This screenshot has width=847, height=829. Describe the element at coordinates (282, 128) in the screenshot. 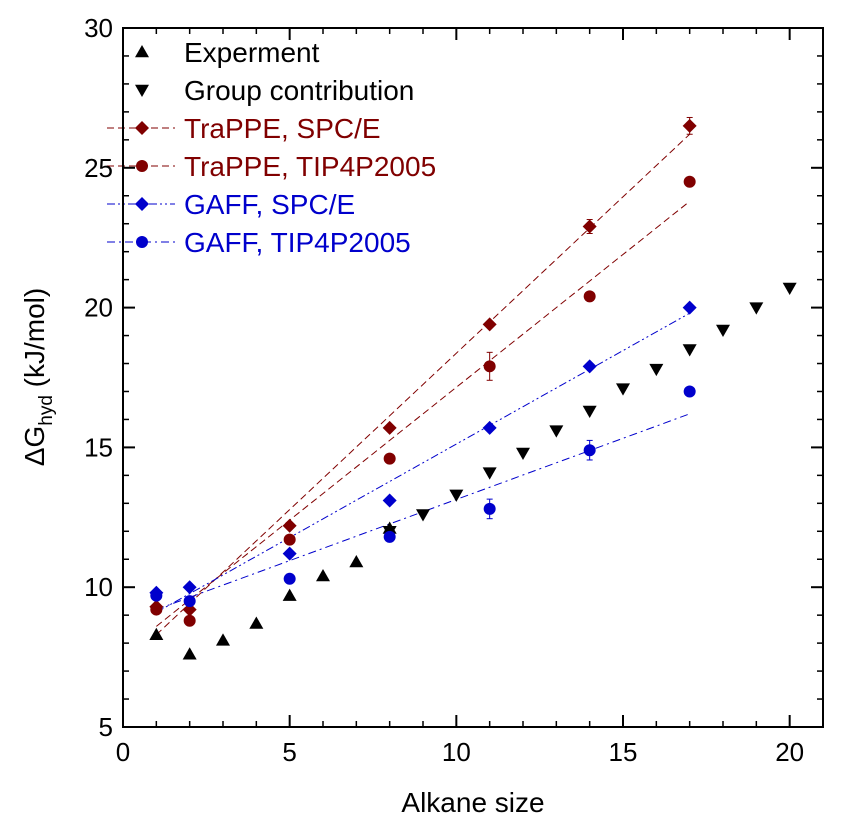

I see `legend-label: TraPPE, SPC/E` at that location.